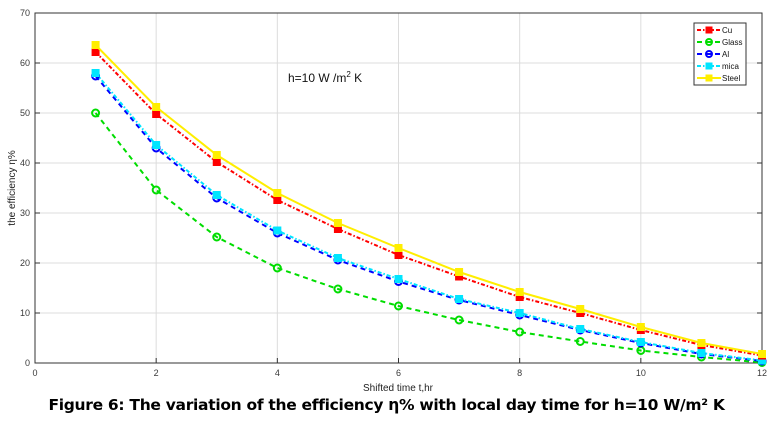 This screenshot has height=426, width=773. What do you see at coordinates (12, 188) in the screenshot?
I see `y-axis-label: the efficiency η%` at bounding box center [12, 188].